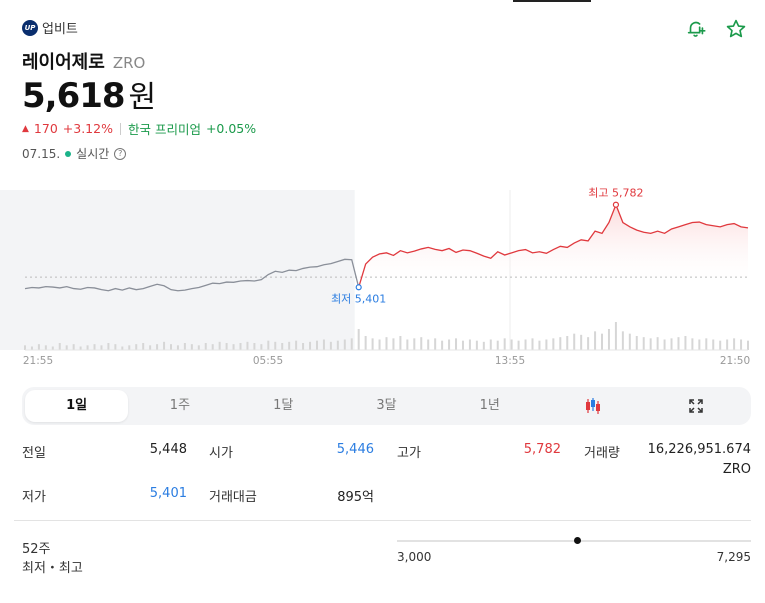  I want to click on tab-1year: 1년, so click(489, 405).